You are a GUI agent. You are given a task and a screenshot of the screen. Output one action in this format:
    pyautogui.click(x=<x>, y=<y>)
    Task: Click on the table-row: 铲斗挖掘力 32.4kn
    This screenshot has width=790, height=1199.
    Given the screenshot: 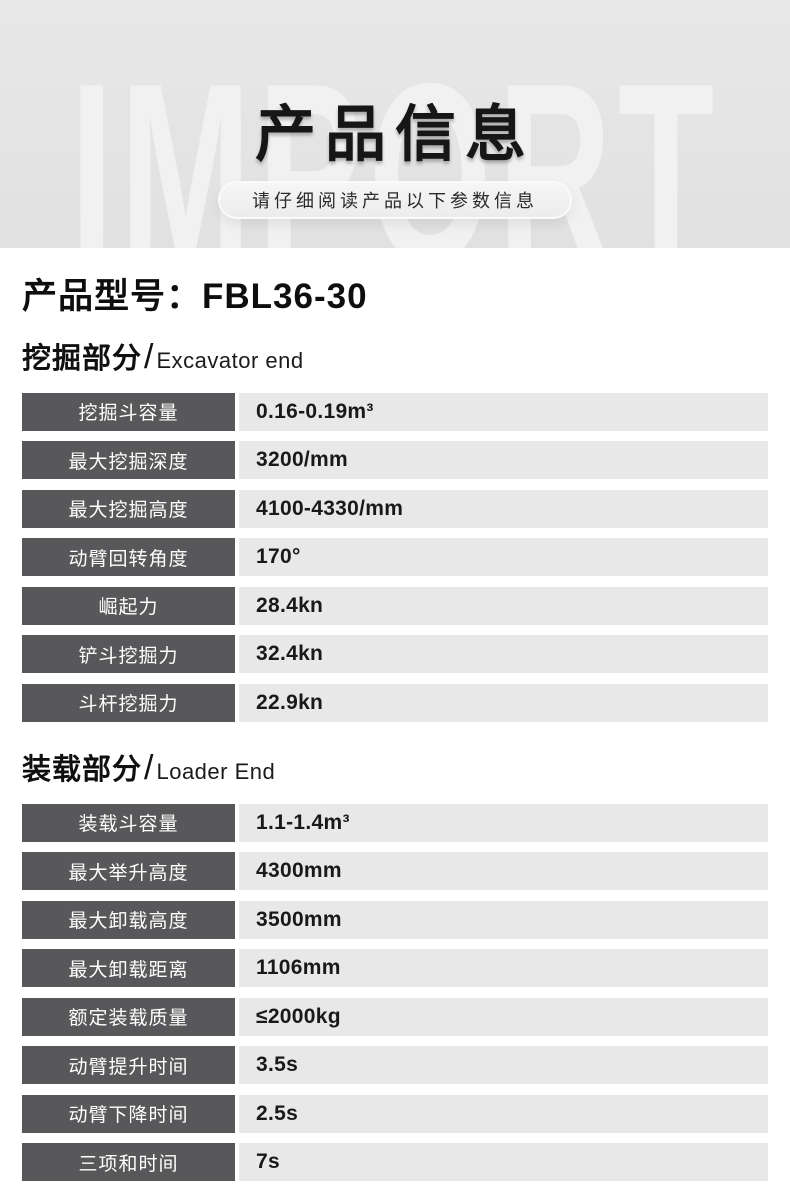 What is the action you would take?
    pyautogui.click(x=395, y=654)
    